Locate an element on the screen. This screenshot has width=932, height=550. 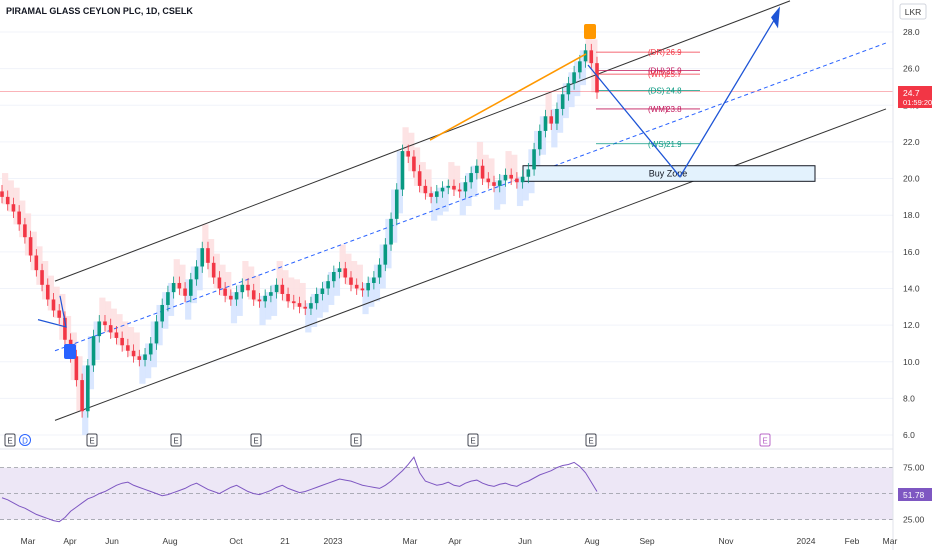
x-tick-label: 2023 is located at coordinates (333, 541).